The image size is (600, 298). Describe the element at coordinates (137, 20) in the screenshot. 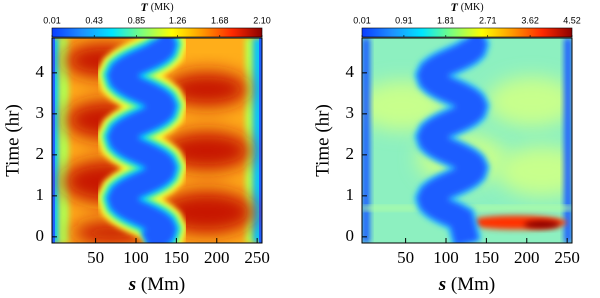

I see `colorbar-tick-label: 0.85` at that location.